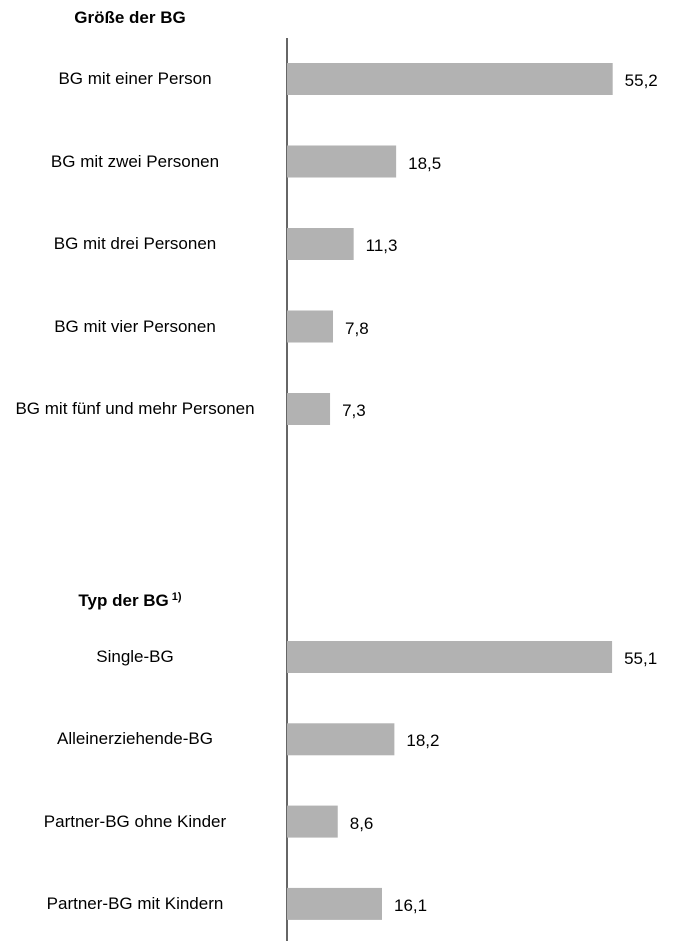 The height and width of the screenshot is (941, 675). Describe the element at coordinates (641, 658) in the screenshot. I see `value-label: 55,1` at that location.